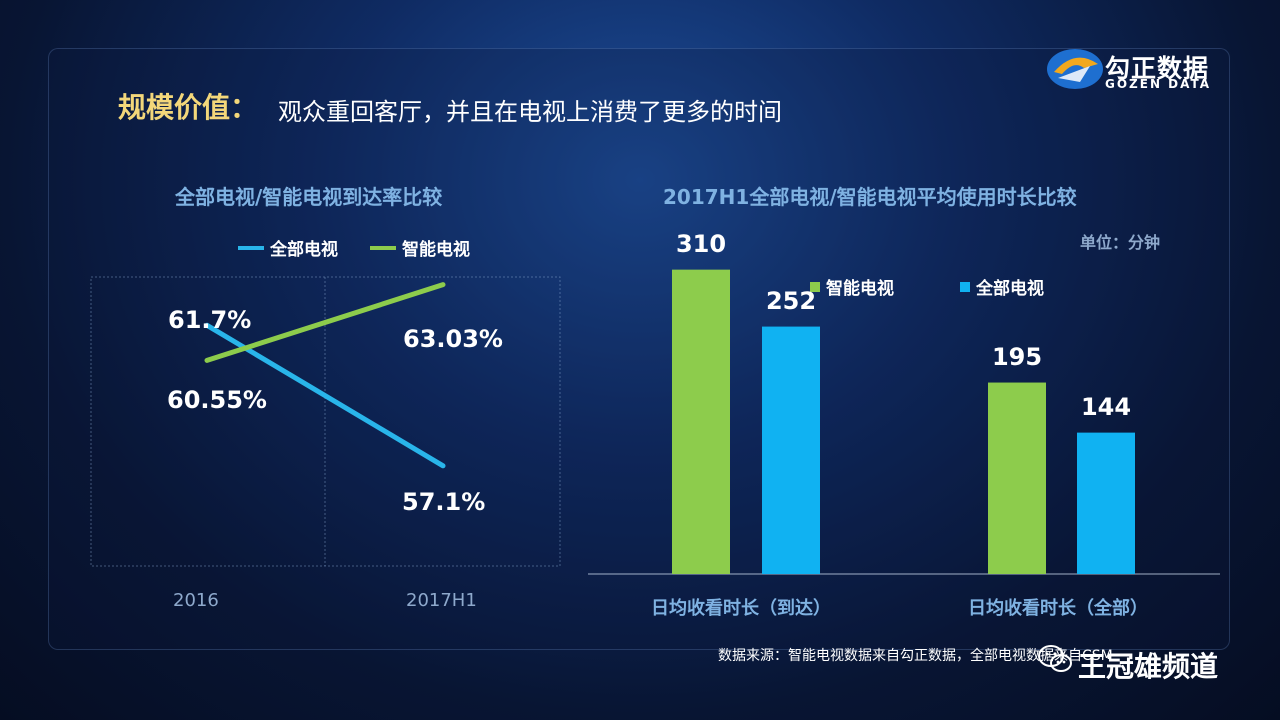 The image size is (1280, 720). What do you see at coordinates (444, 502) in the screenshot?
I see `line-label-all-2017: 57.1%` at bounding box center [444, 502].